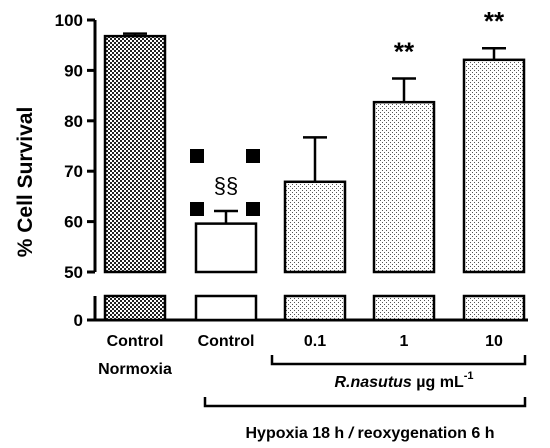 This screenshot has height=448, width=550. I want to click on treatment-bracket, so click(398, 360).